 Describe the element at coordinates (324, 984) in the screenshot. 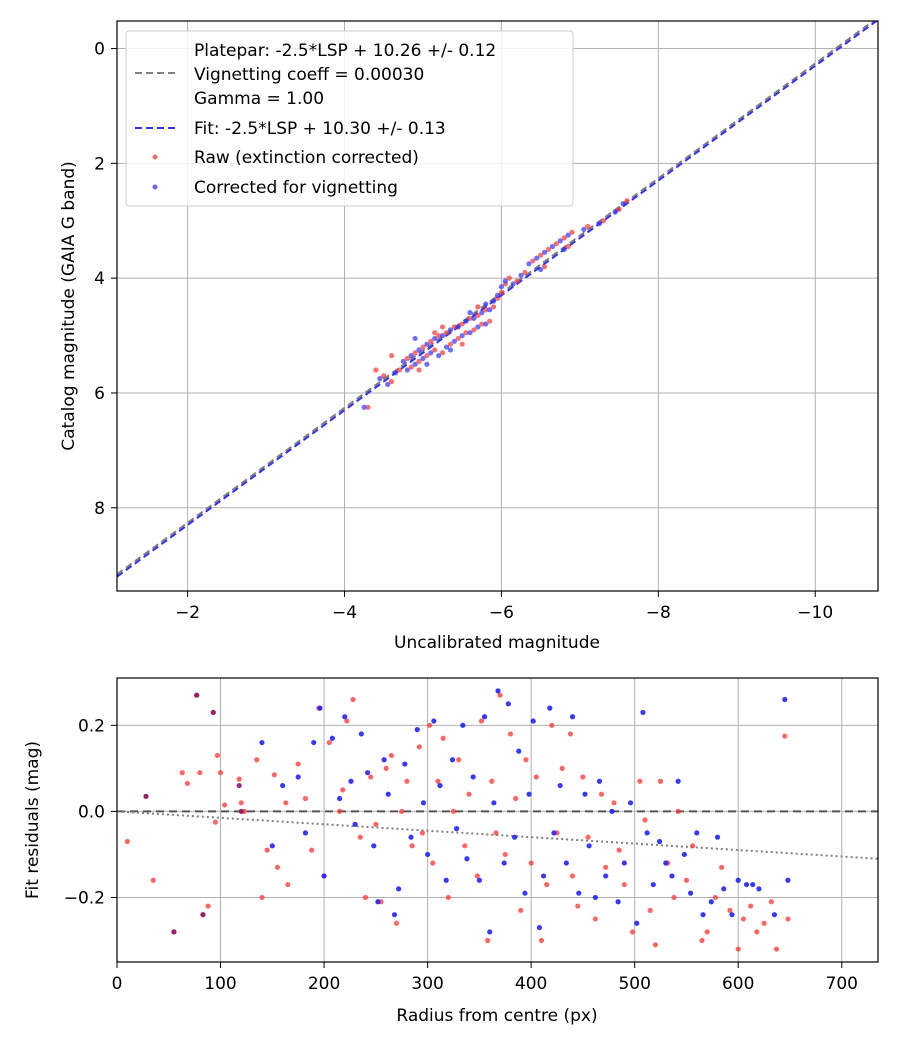

I see `residuals-x-tick-label: 200` at that location.